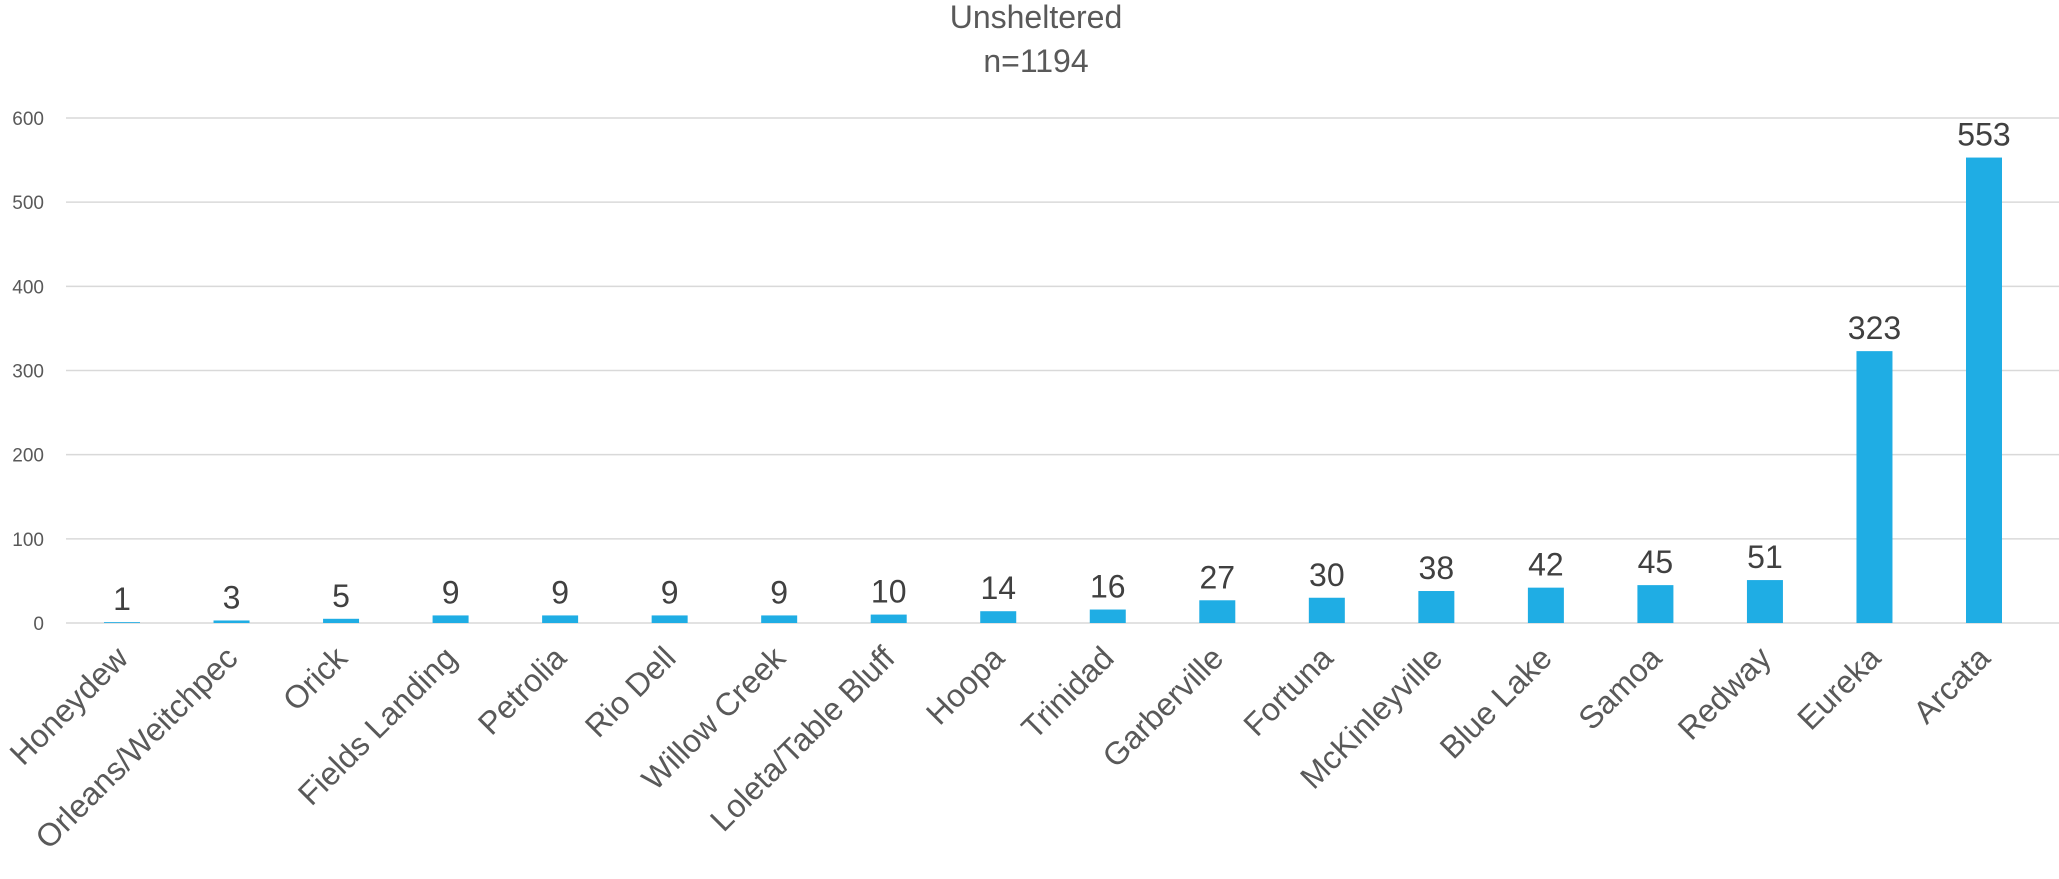  What do you see at coordinates (1838, 687) in the screenshot?
I see `x-tick-label: Eureka` at bounding box center [1838, 687].